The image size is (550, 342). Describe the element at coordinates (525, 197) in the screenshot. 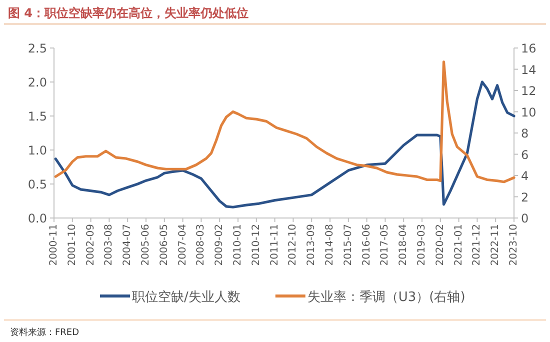

I see `y2-tick-label: 2` at that location.